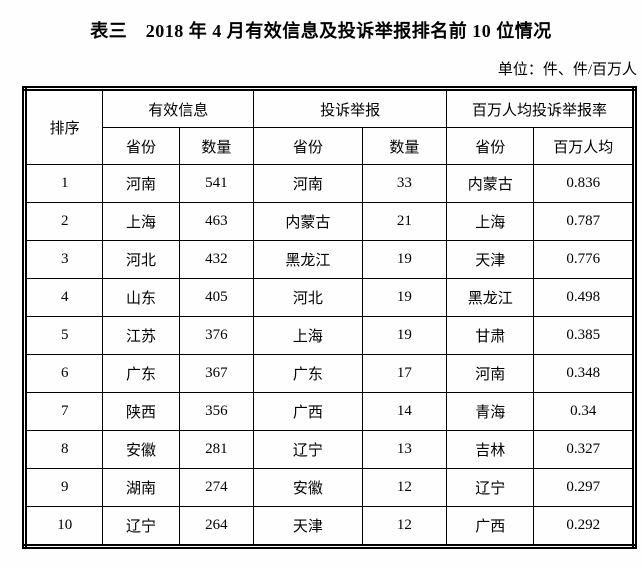 This screenshot has width=642, height=568. What do you see at coordinates (584, 297) in the screenshot?
I see `table-cell: 0.498` at bounding box center [584, 297].